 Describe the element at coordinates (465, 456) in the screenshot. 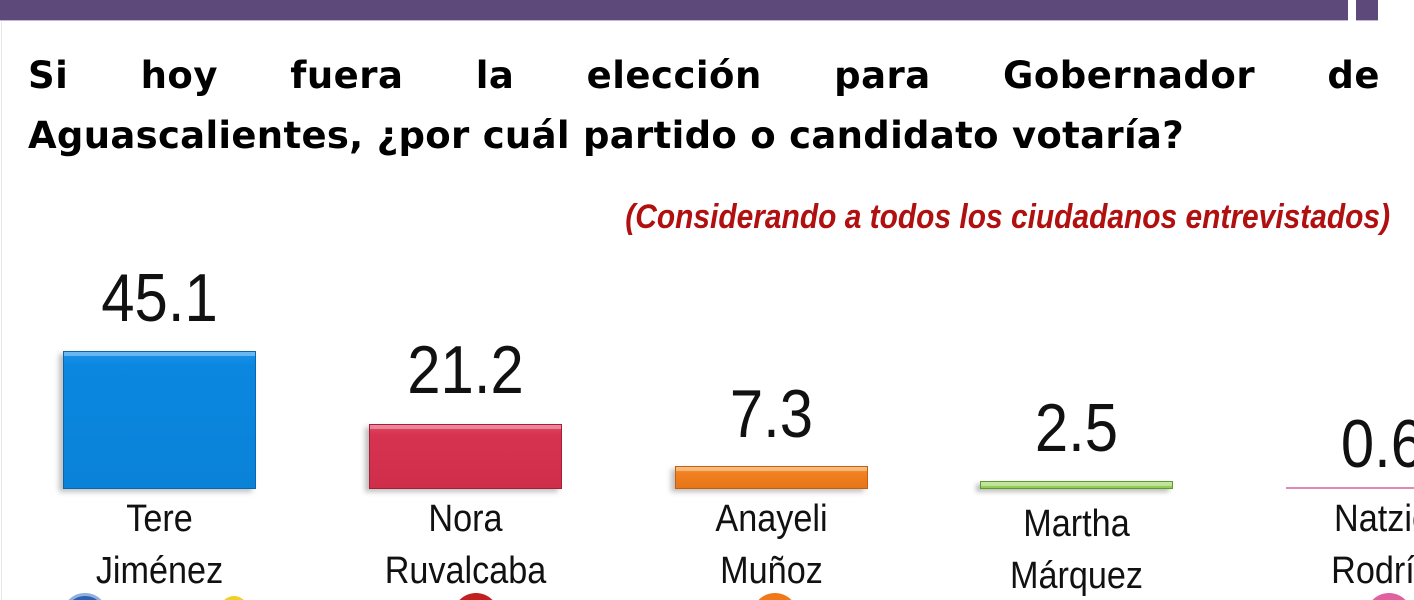

I see `bar-nora-ruvalcaba` at that location.